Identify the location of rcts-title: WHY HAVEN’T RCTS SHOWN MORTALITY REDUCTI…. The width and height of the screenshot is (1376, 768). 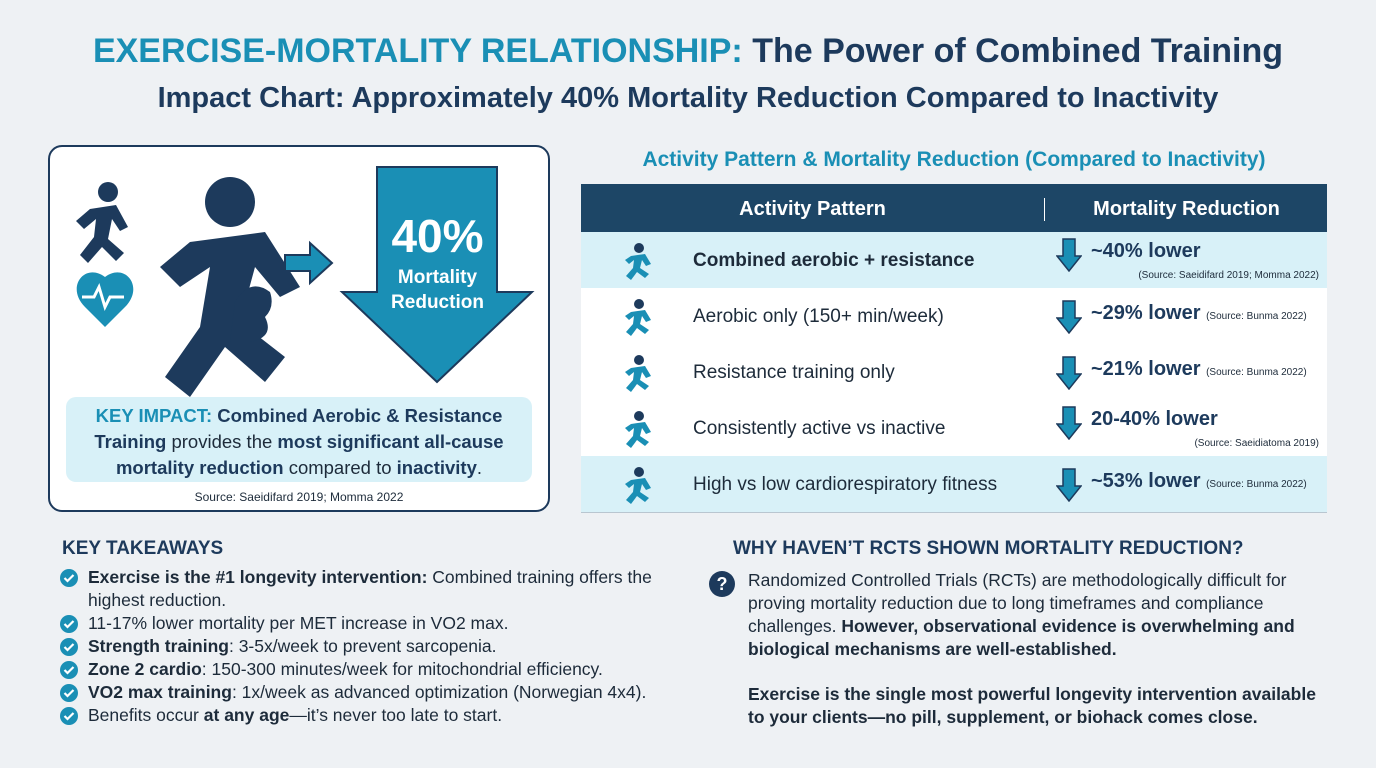
(988, 548).